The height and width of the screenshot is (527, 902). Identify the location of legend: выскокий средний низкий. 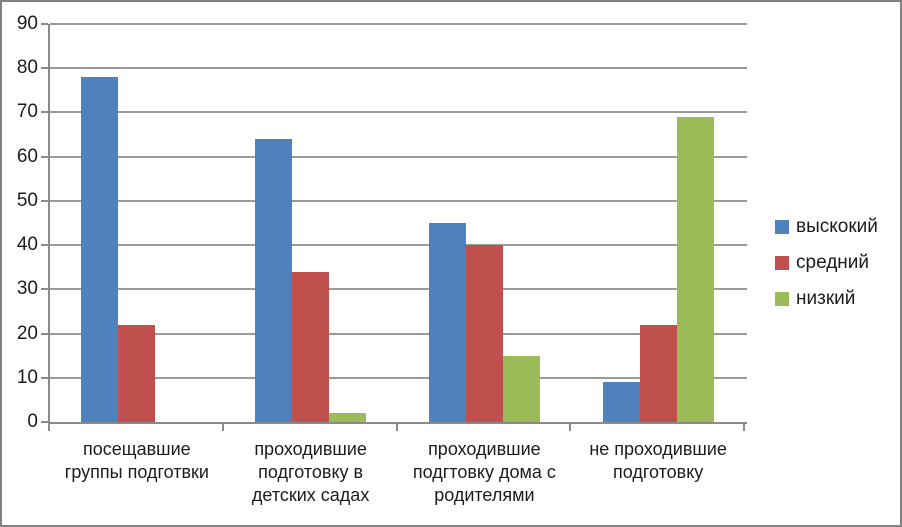
(826, 270).